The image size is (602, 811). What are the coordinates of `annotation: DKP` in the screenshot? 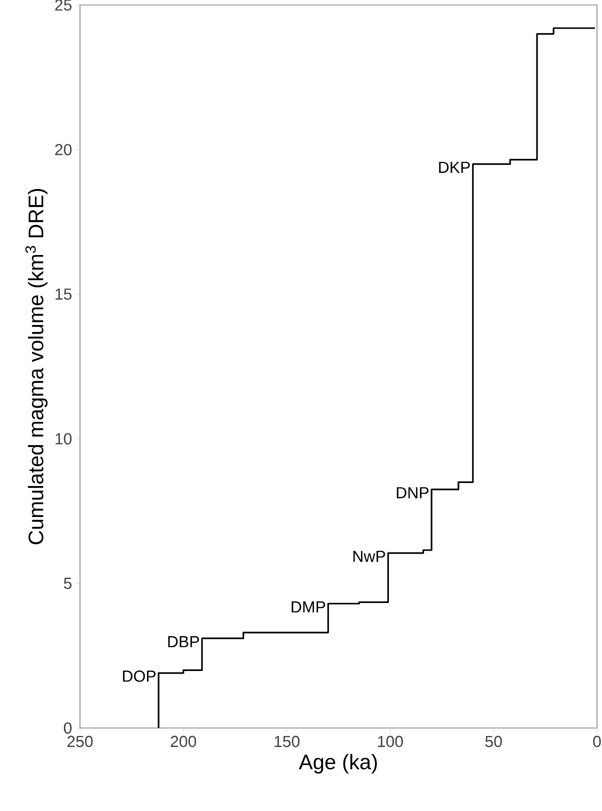 It's located at (454, 167).